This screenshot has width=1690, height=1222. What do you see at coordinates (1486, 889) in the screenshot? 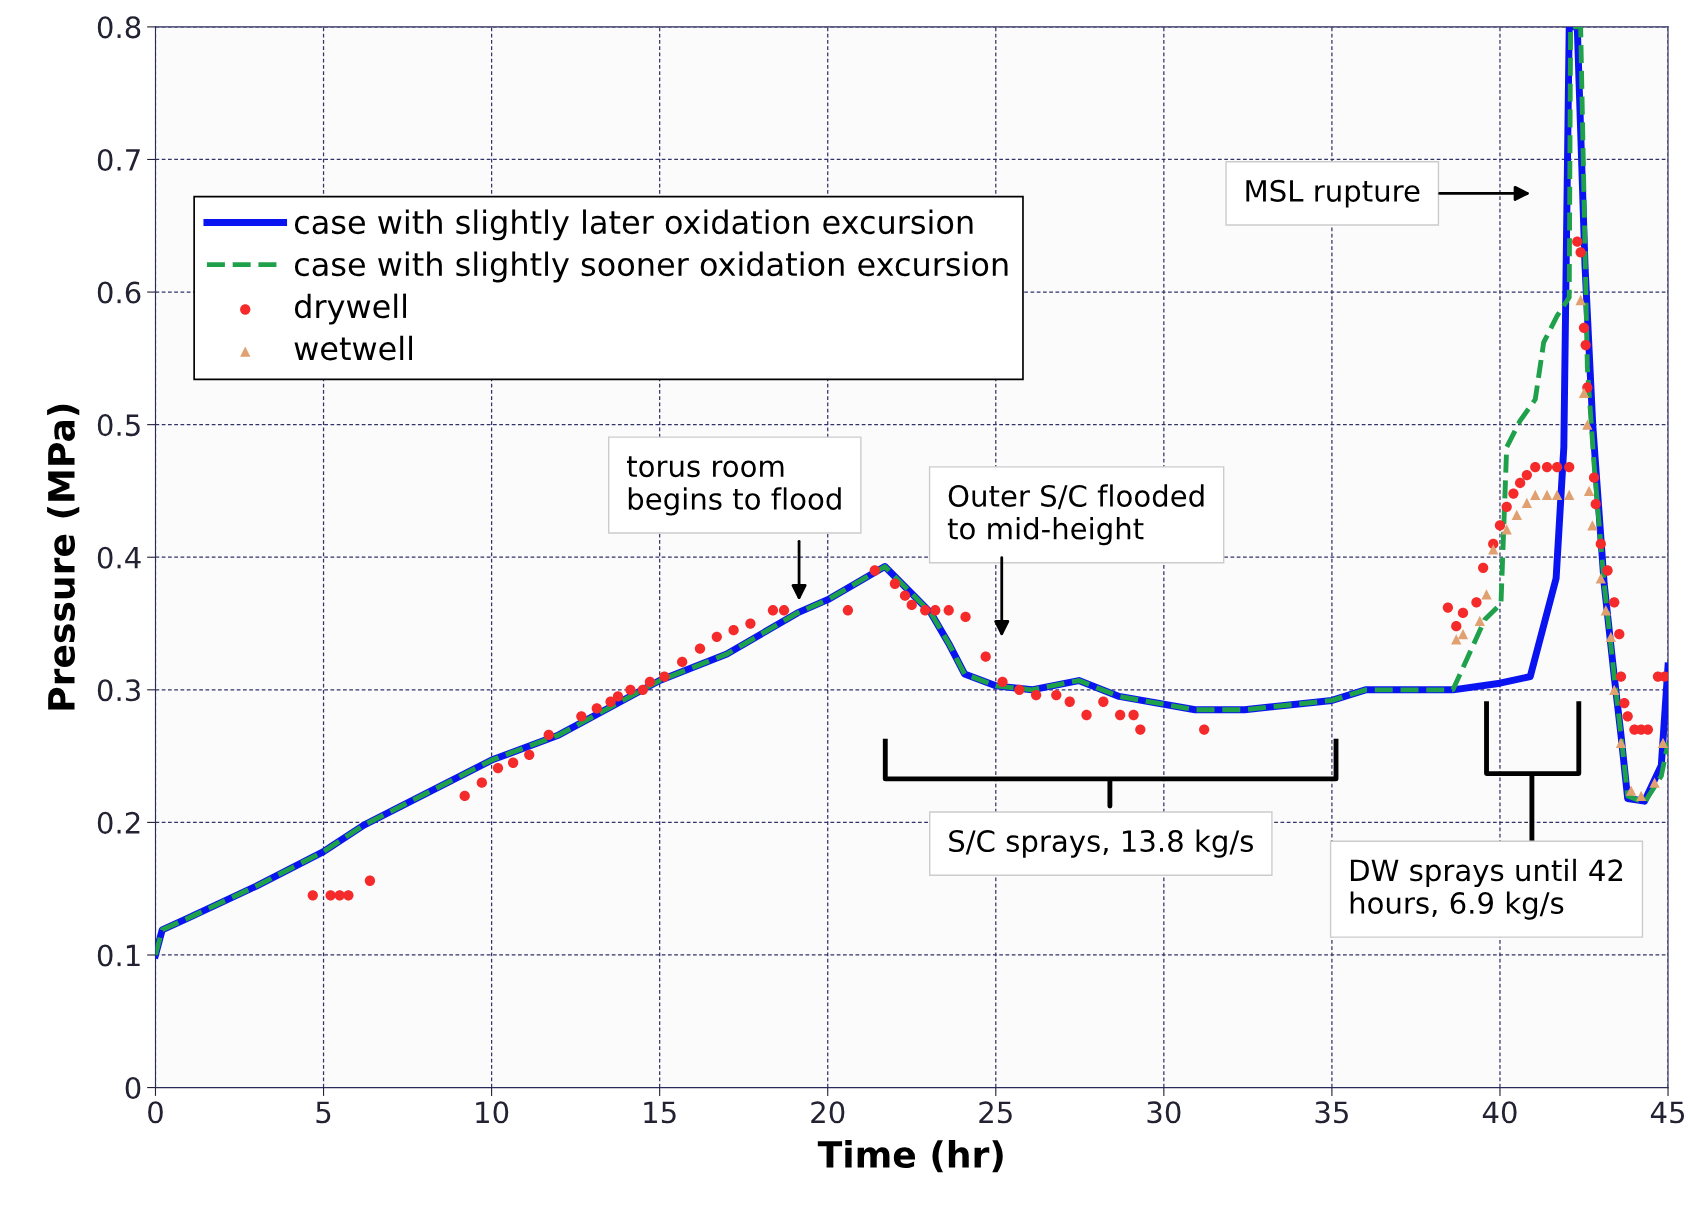
I see `annotation: DW sprays until 42 hours, 6.9 kg/s` at bounding box center [1486, 889].